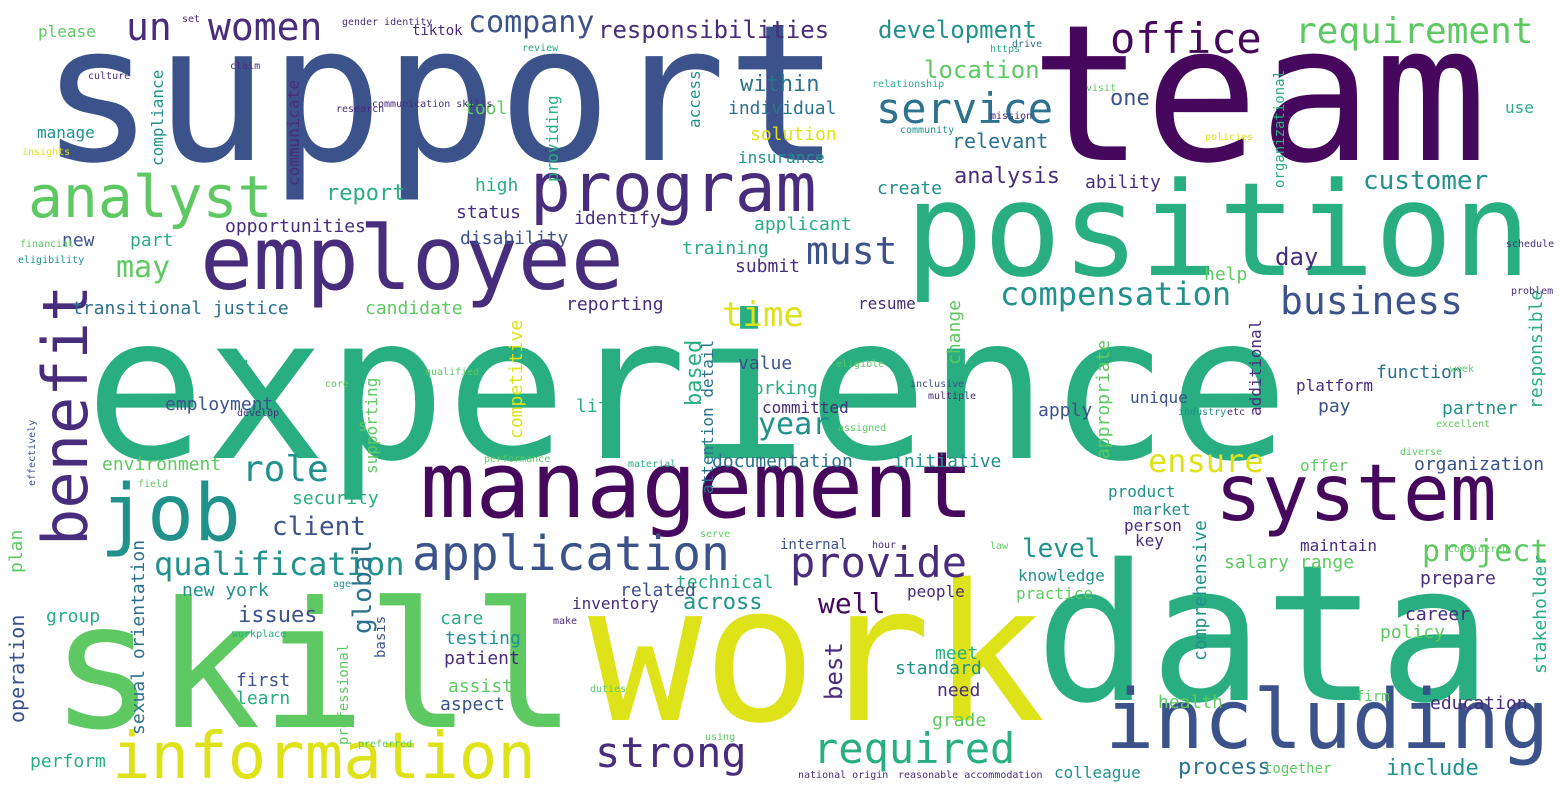 The height and width of the screenshot is (798, 1560). Describe the element at coordinates (259, 634) in the screenshot. I see `cloud-word: workplace` at that location.